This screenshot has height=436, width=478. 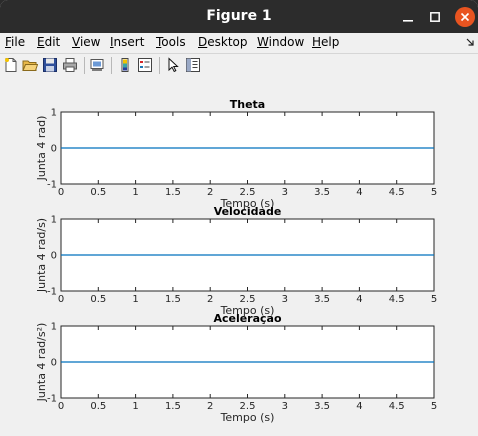 I want to click on axes-title: Aceleraçao, so click(x=247, y=318).